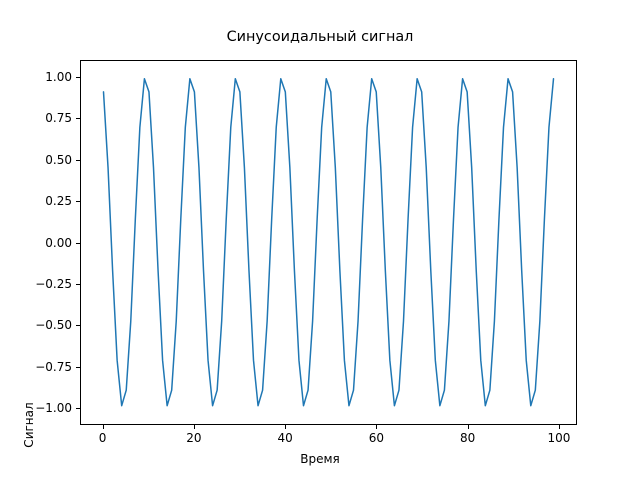  What do you see at coordinates (53, 408) in the screenshot?
I see `y-tick-label: −1.00` at bounding box center [53, 408].